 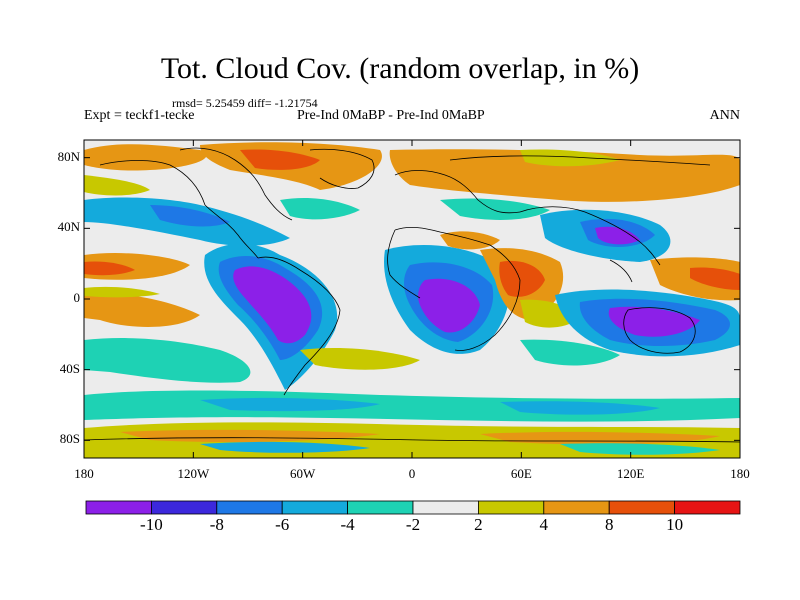 What do you see at coordinates (139, 115) in the screenshot?
I see `experiment-label: Expt = teckf1-tecke` at bounding box center [139, 115].